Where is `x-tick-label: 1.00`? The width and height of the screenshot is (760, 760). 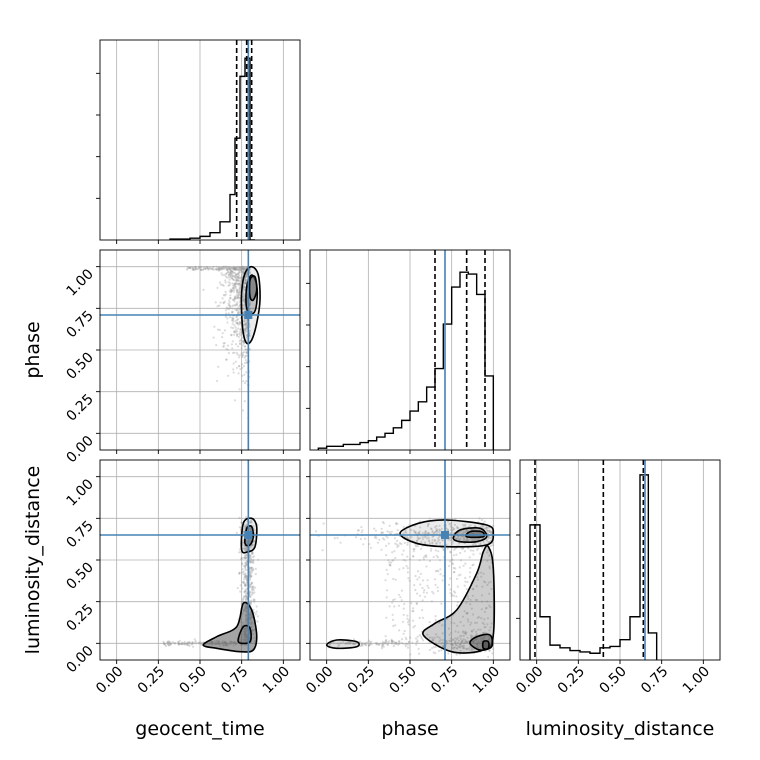
x-tick-label: 1.00 is located at coordinates (696, 680).